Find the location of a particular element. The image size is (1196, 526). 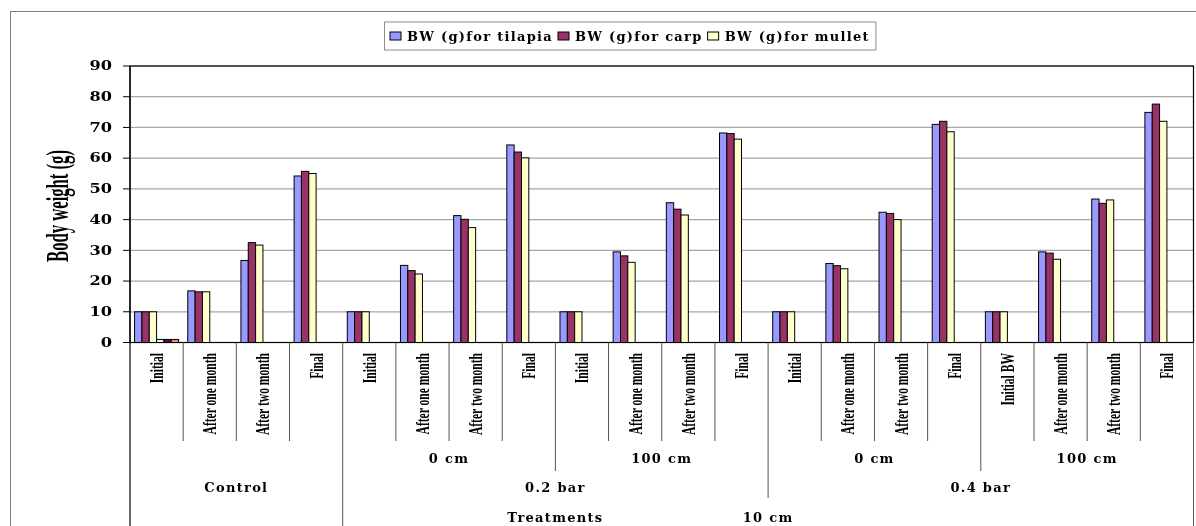

text: Control is located at coordinates (236, 487).